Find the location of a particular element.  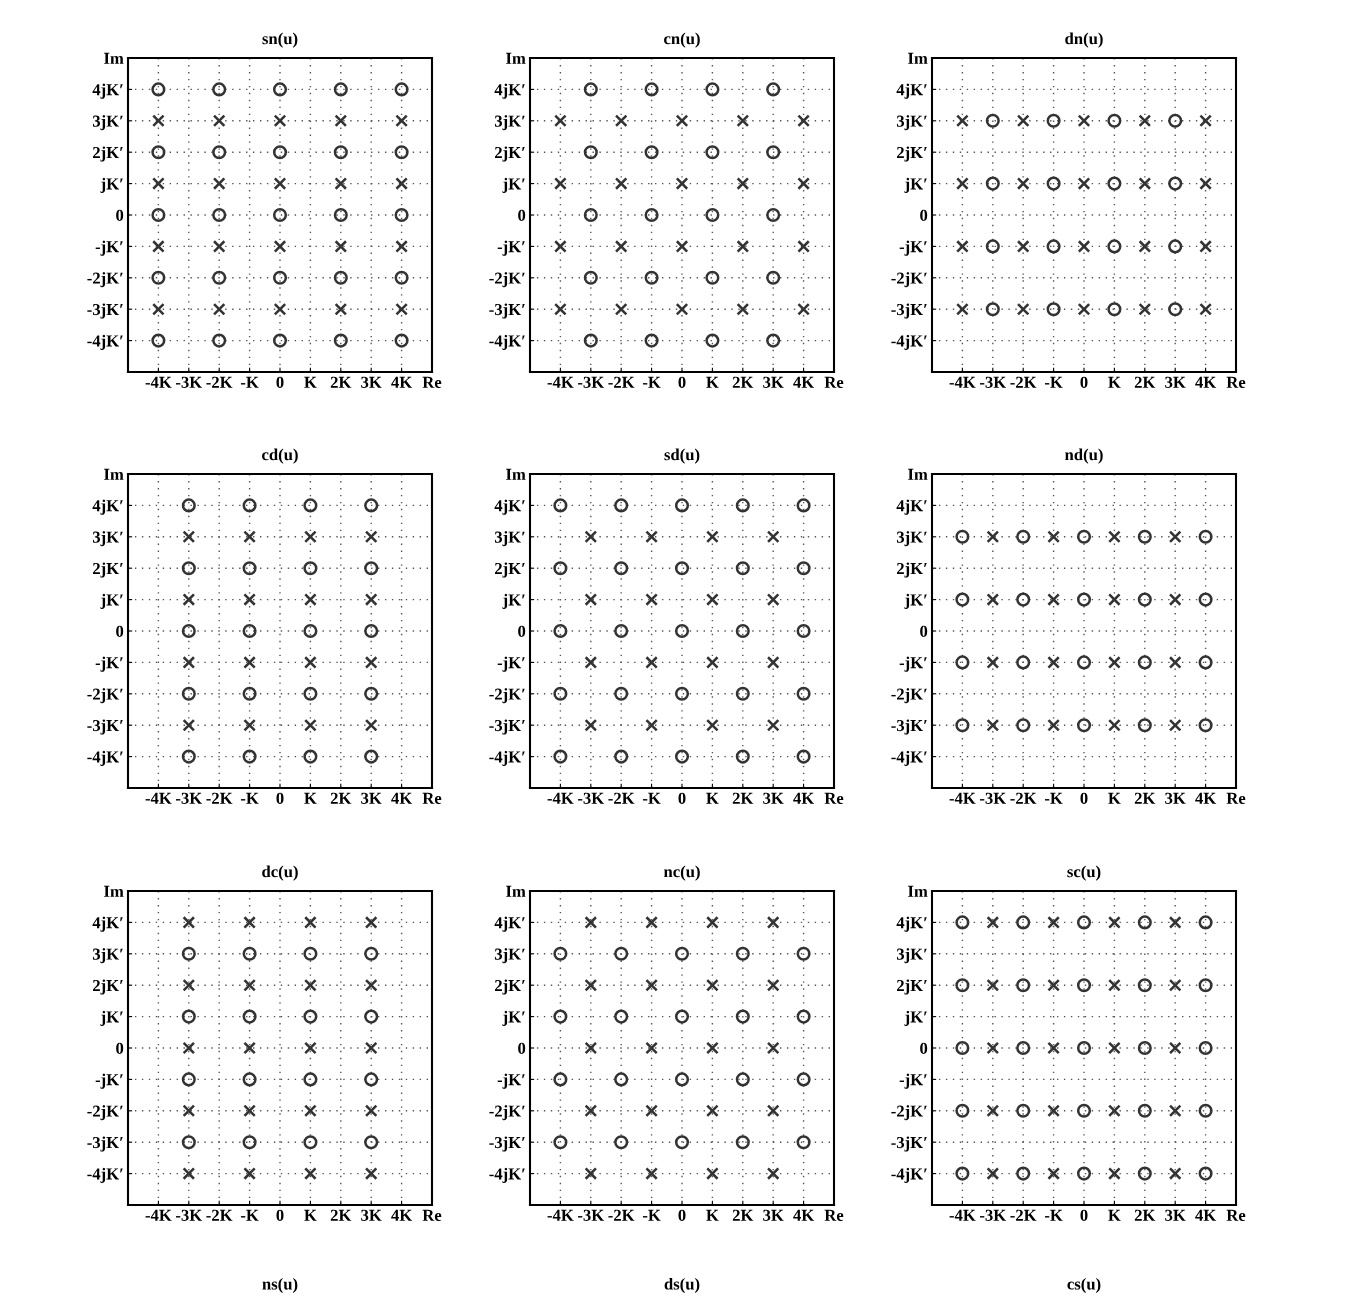

chart-title: dn(u) is located at coordinates (1084, 40).